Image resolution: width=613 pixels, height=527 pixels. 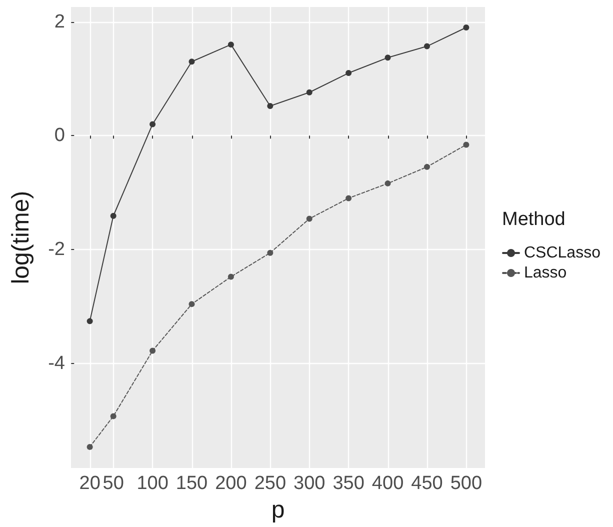 What do you see at coordinates (21, 237) in the screenshot?
I see `y-axis-title: log(time)` at bounding box center [21, 237].